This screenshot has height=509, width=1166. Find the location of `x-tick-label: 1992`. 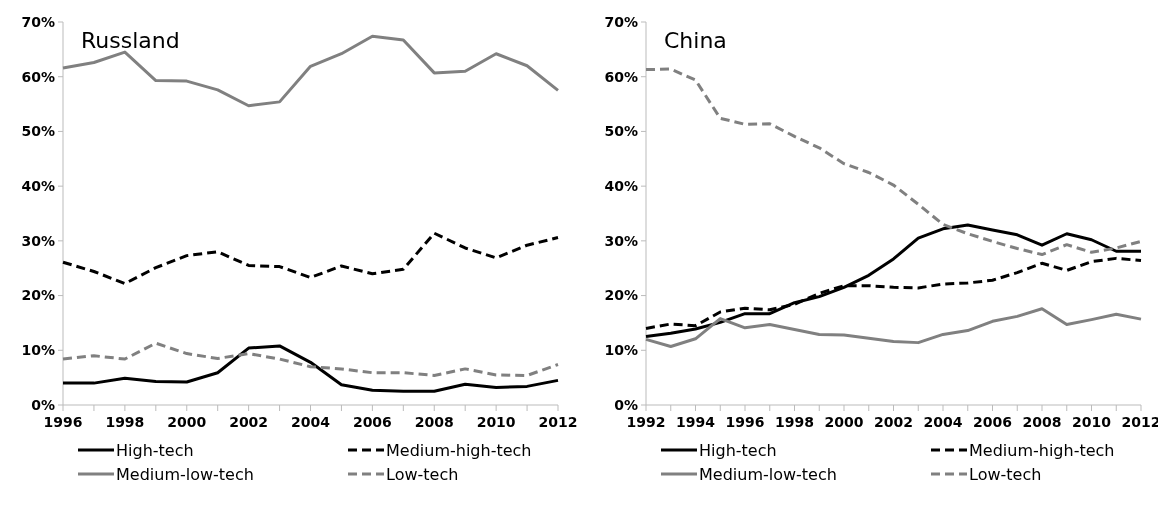

x-tick-label: 1992 is located at coordinates (646, 422).